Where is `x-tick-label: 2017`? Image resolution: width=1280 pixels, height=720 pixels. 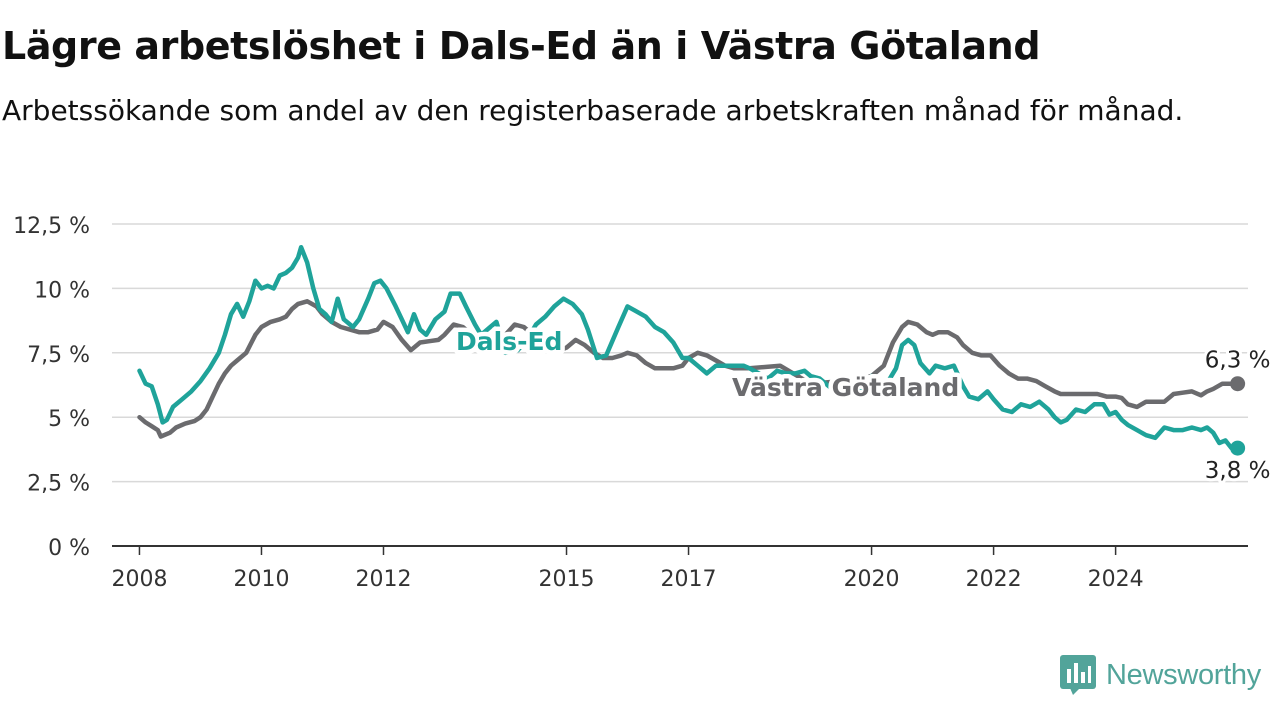
x-tick-label: 2017 is located at coordinates (689, 579).